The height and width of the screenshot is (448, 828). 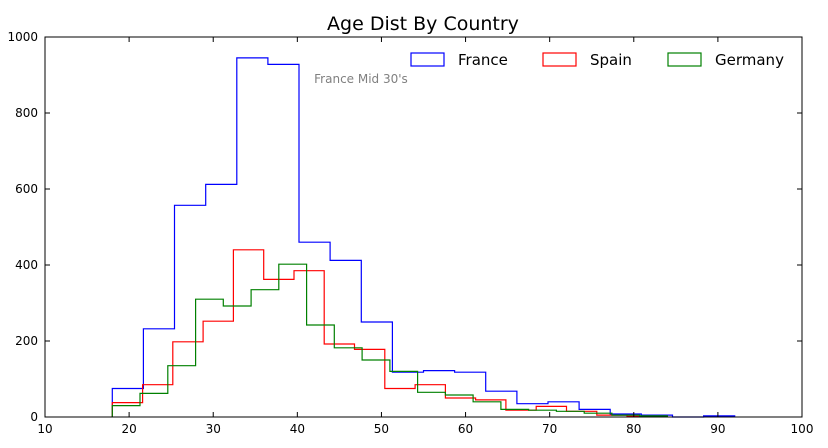 What do you see at coordinates (26, 113) in the screenshot?
I see `y-tick-label: 800` at bounding box center [26, 113].